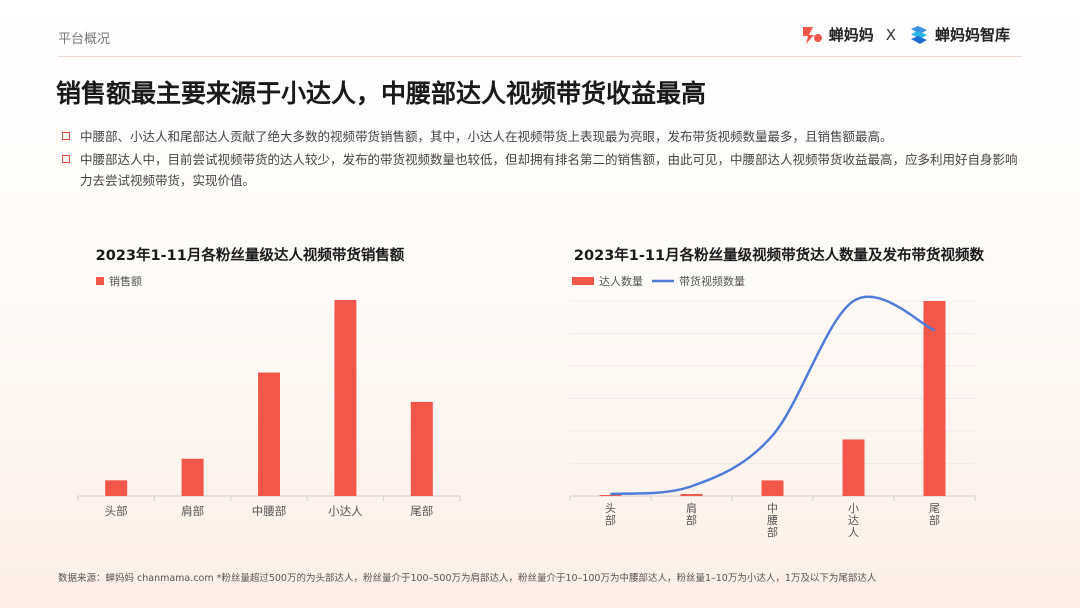 The width and height of the screenshot is (1080, 608). What do you see at coordinates (851, 35) in the screenshot?
I see `brand-left-text: 蝉妈妈` at bounding box center [851, 35].